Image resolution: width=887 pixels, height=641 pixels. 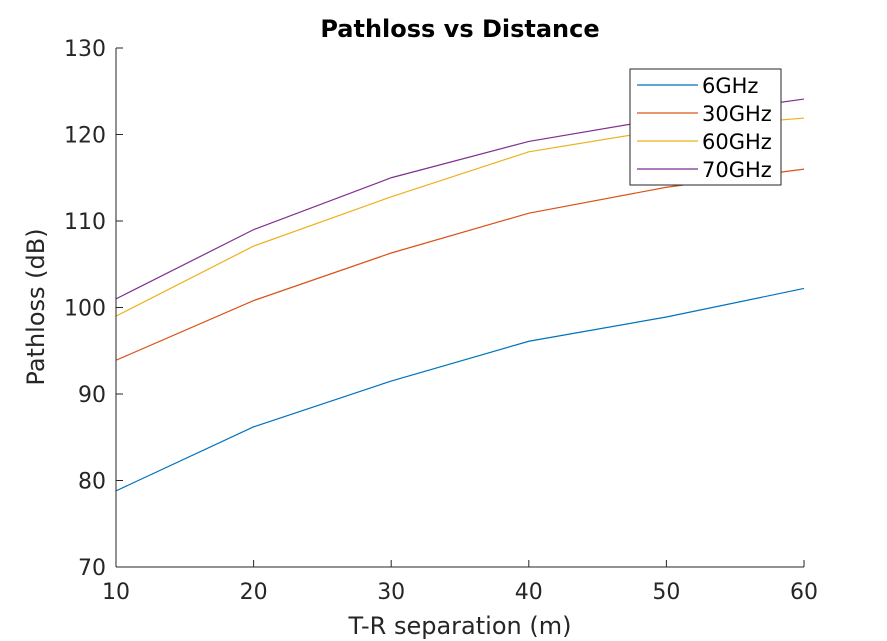 What do you see at coordinates (529, 592) in the screenshot?
I see `x-tick-label: 40` at bounding box center [529, 592].